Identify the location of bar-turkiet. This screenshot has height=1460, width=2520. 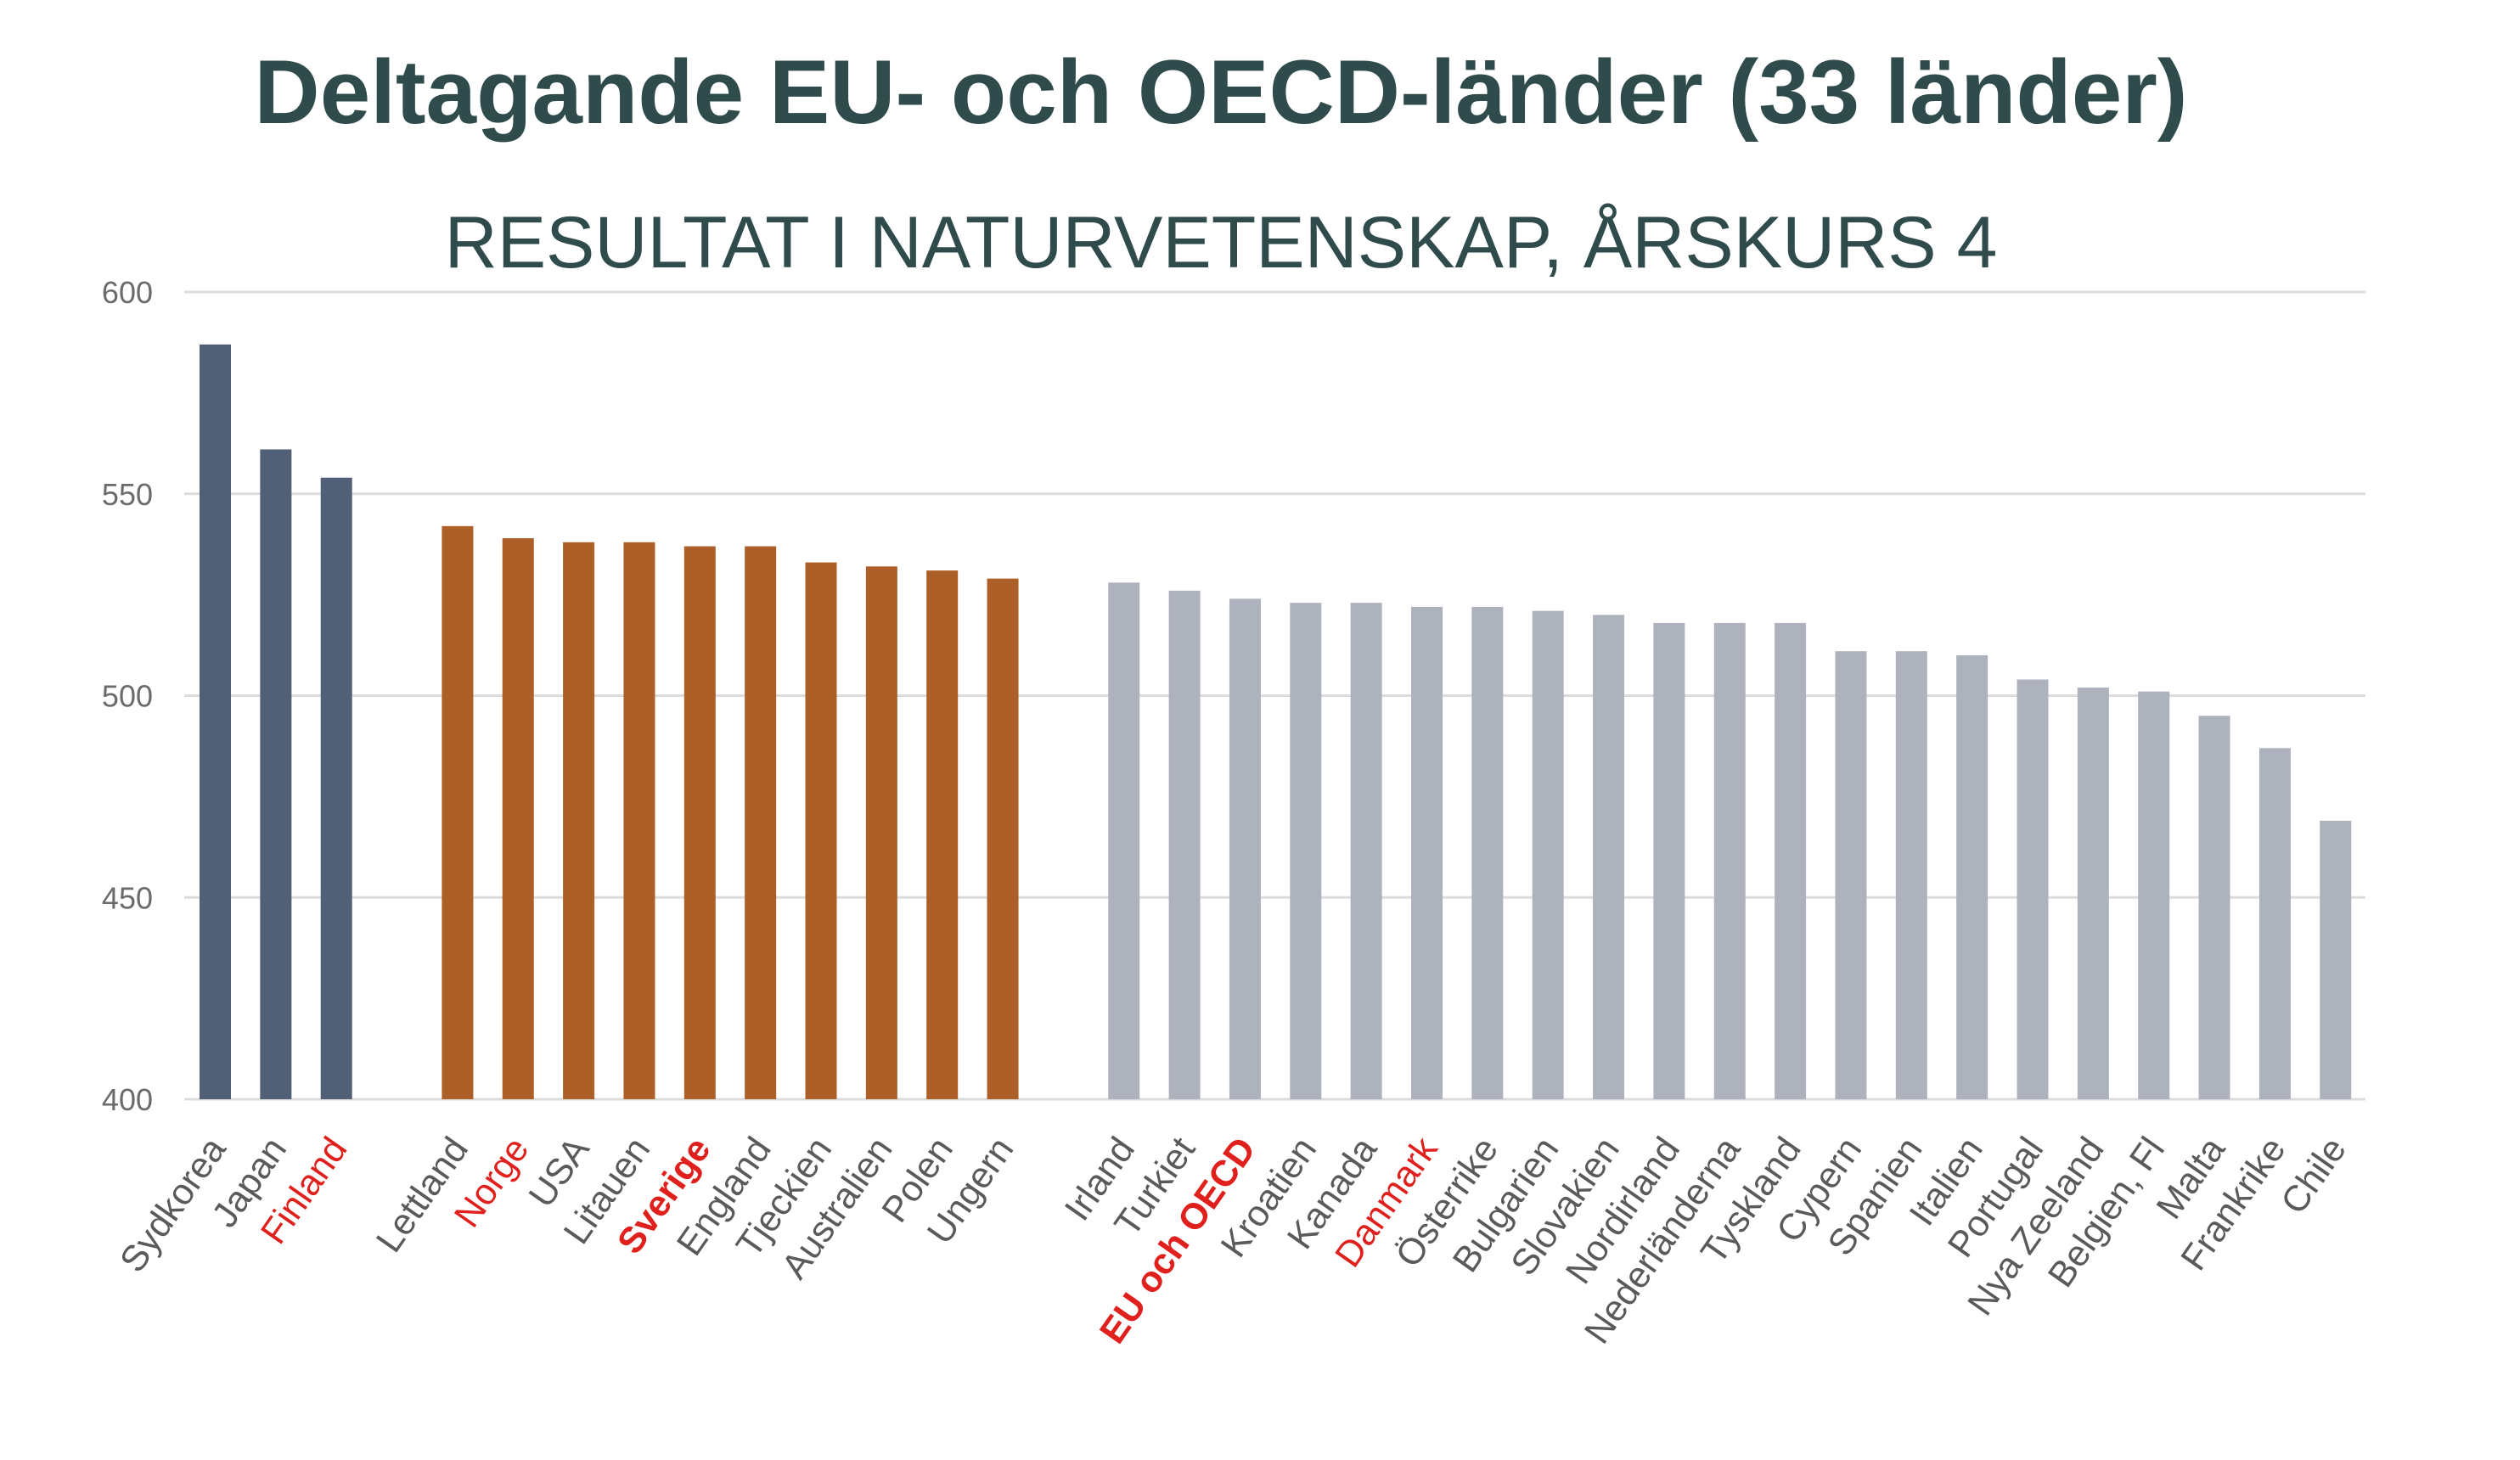
(1184, 844).